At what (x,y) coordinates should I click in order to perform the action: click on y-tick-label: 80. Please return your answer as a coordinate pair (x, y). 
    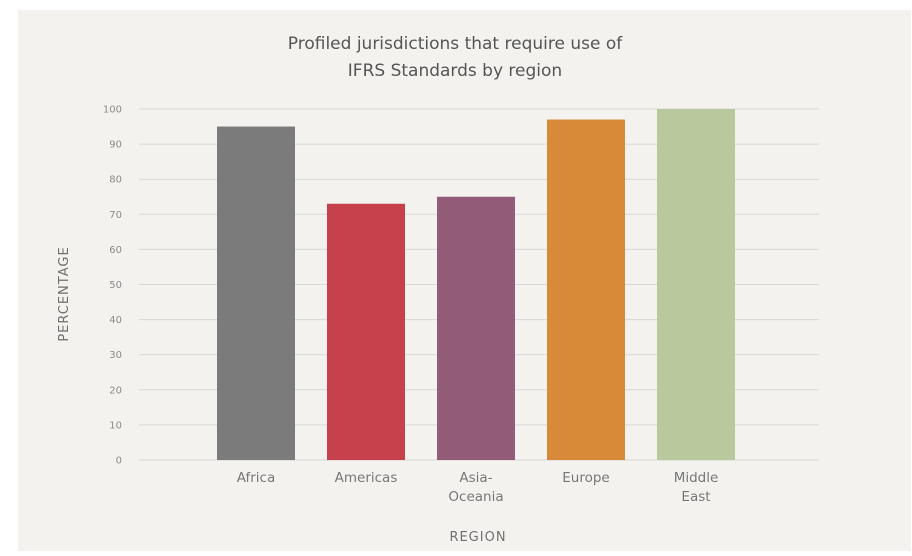
    Looking at the image, I should click on (115, 180).